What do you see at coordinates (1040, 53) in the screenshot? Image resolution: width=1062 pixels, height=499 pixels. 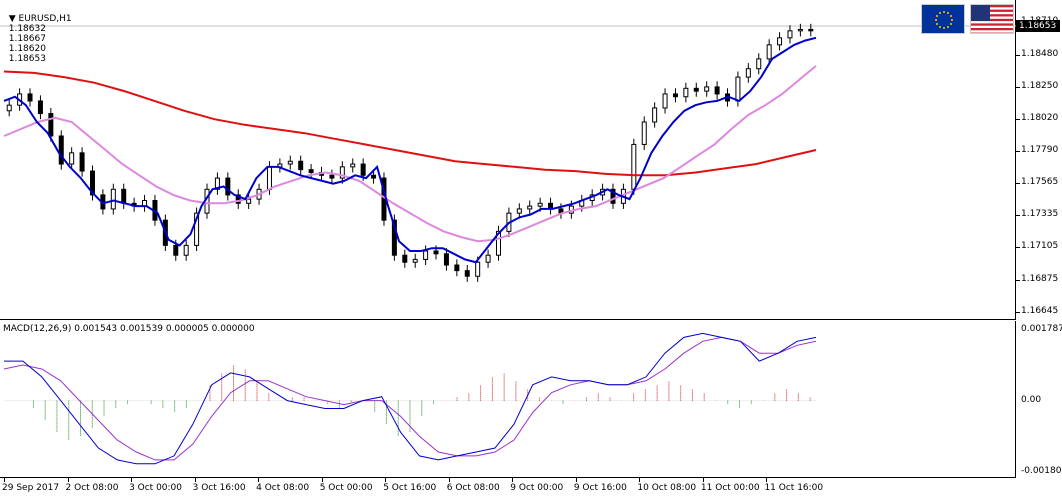 I see `price-axis-label: 1.18480` at bounding box center [1040, 53].